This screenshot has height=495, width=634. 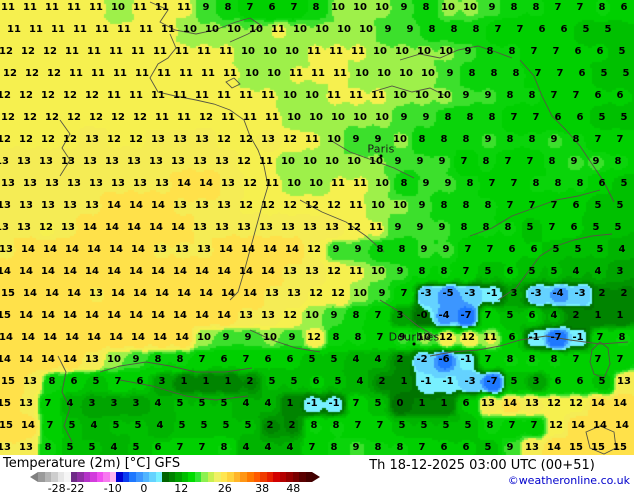 I want to click on grid-value: -3, so click(x=470, y=381).